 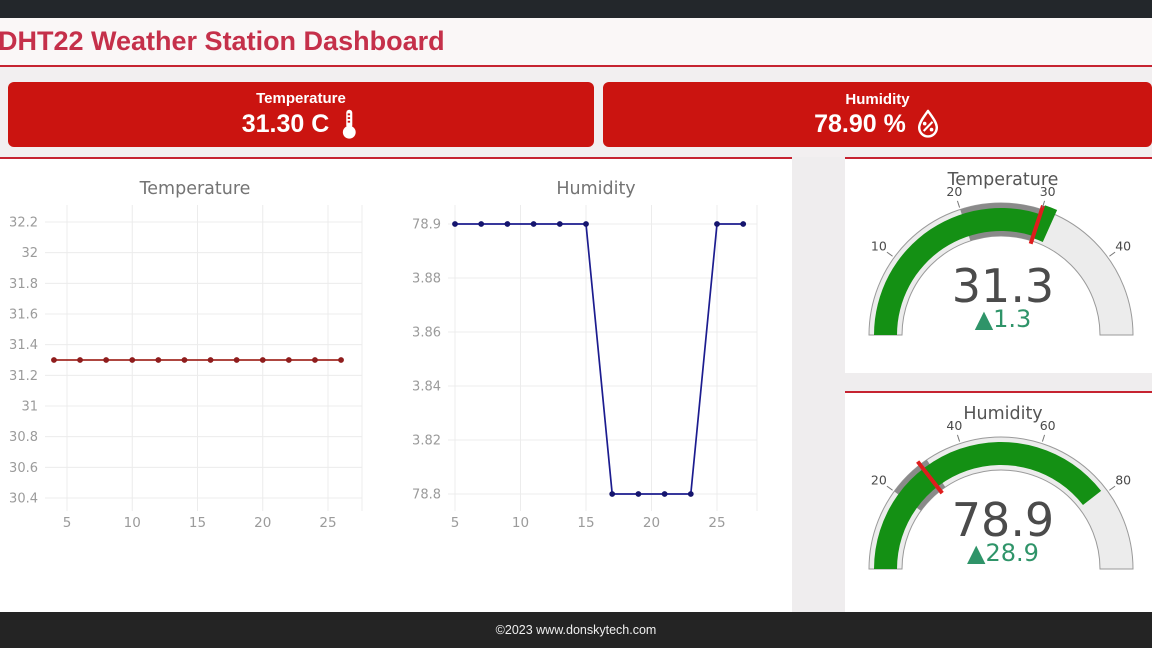 I want to click on footer-text: ©2023 www.donskytech.com, so click(x=576, y=630).